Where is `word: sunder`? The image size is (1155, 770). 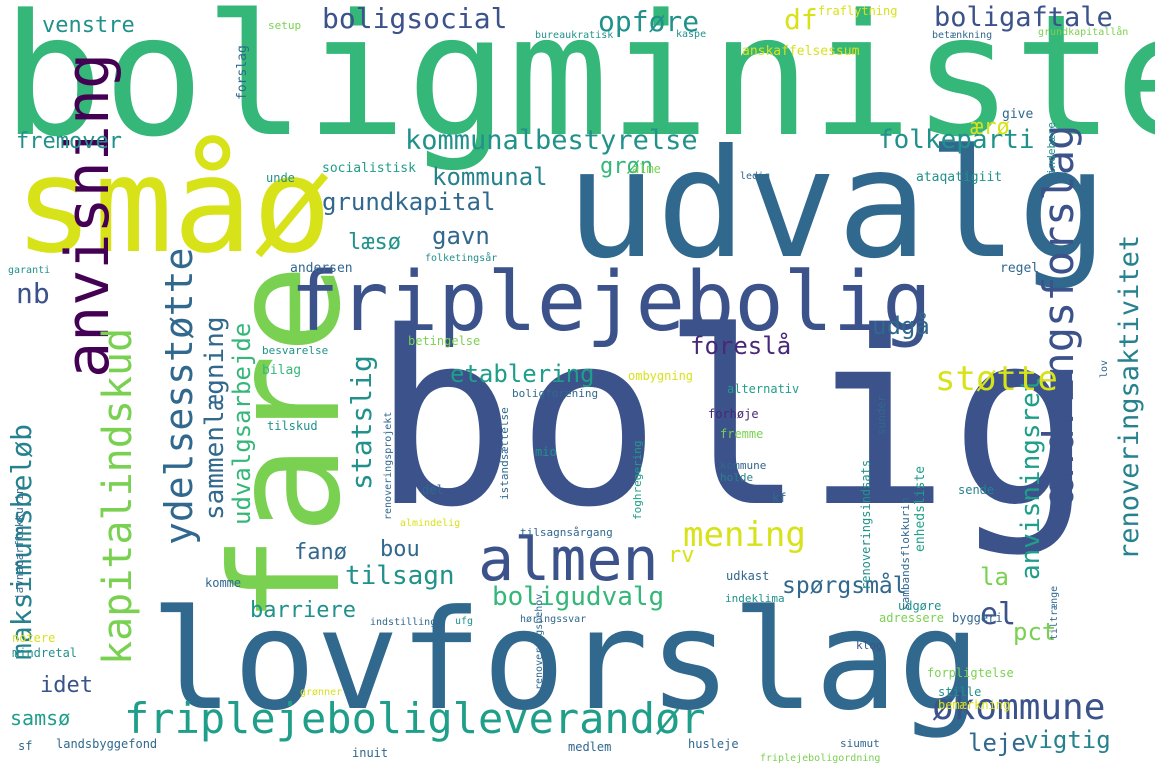
word: sunder is located at coordinates (881, 415).